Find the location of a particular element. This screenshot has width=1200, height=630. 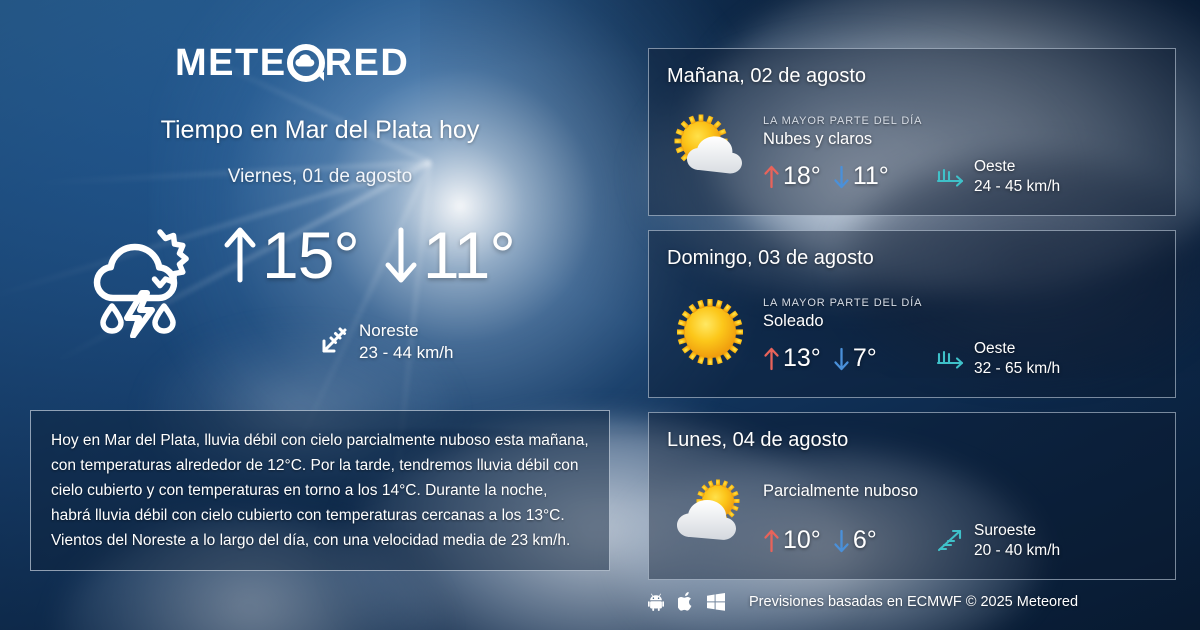

page-subtitle: Viernes, 01 de agosto is located at coordinates (320, 176).